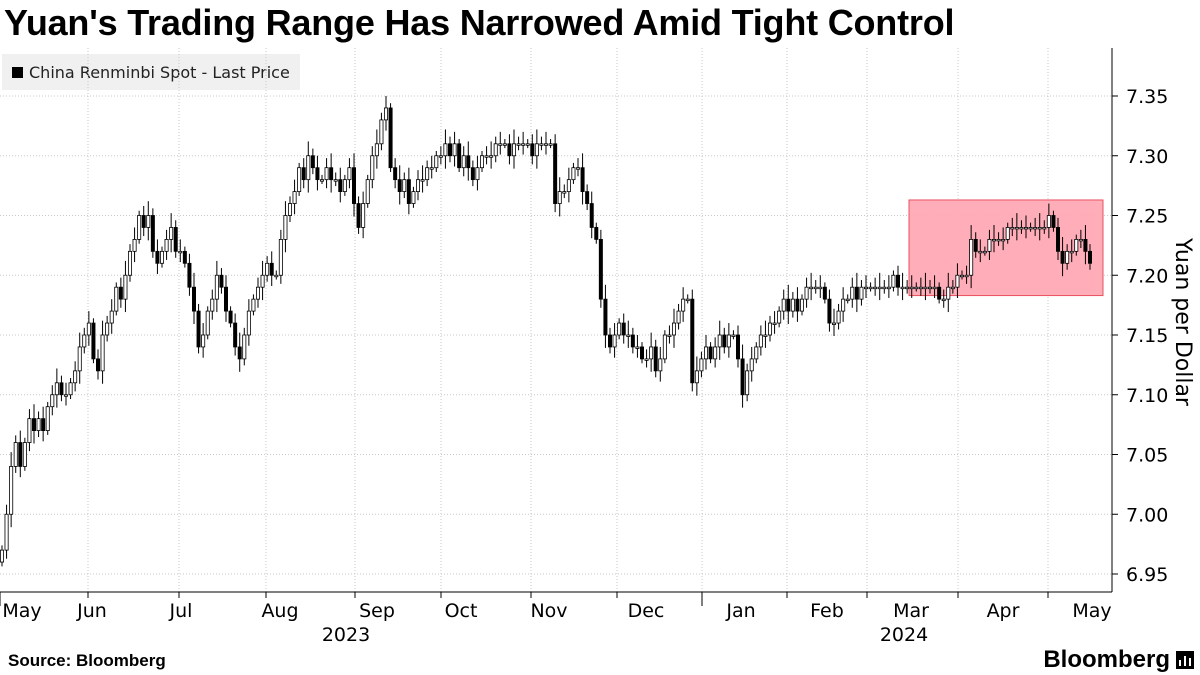  Describe the element at coordinates (904, 635) in the screenshot. I see `x-year-label: 2024` at that location.